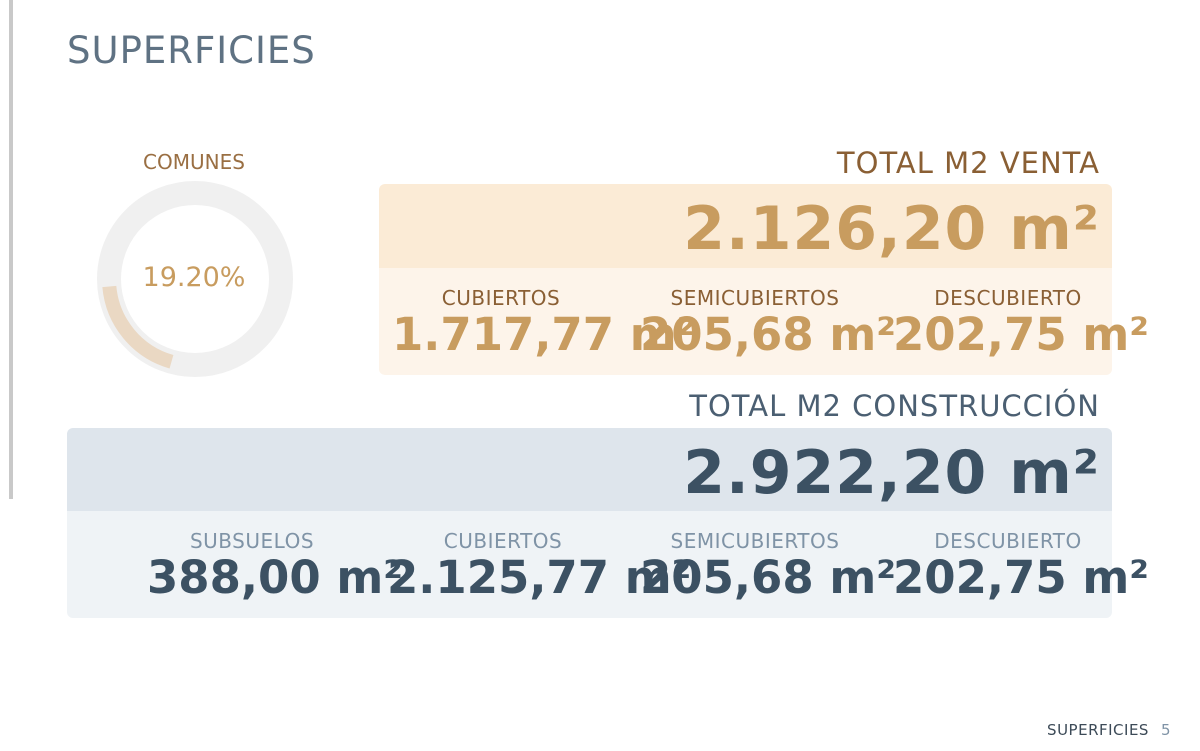 The width and height of the screenshot is (1200, 751). Describe the element at coordinates (894, 406) in the screenshot. I see `build-title: TOTAL M2 CONSTRUCCIÓN` at that location.